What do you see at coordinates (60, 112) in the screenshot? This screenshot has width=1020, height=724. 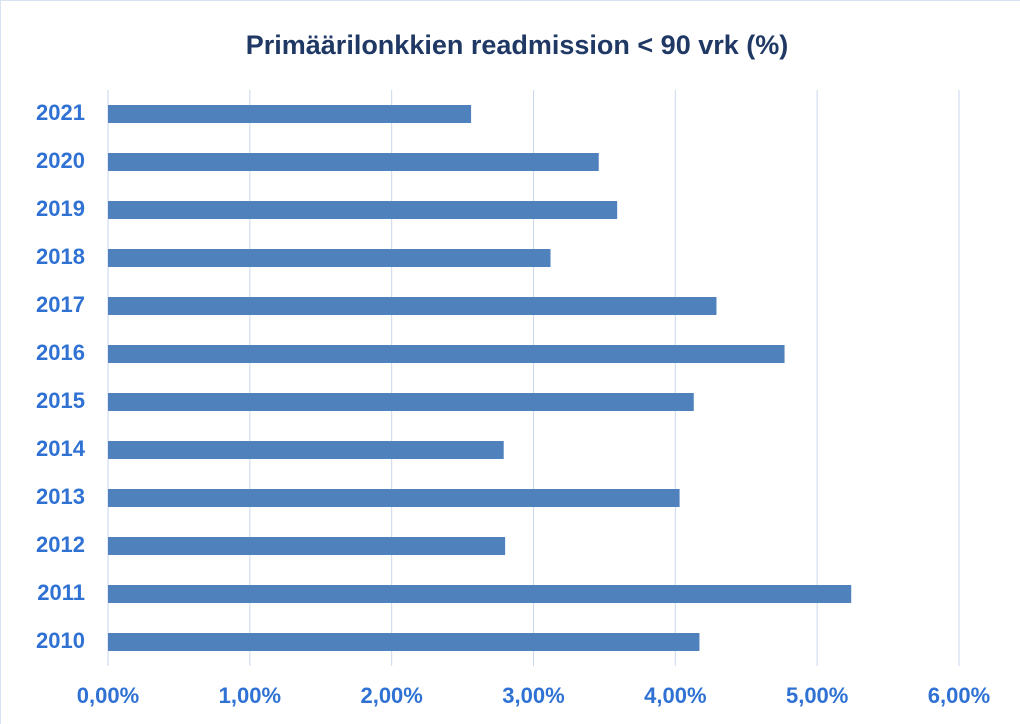 I see `y-tick-label: 2021` at bounding box center [60, 112].